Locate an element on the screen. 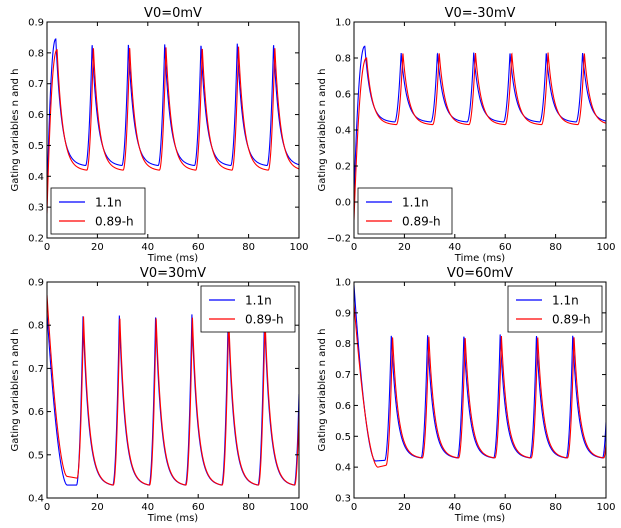 This screenshot has width=621, height=528. chart-title: V0=60mV is located at coordinates (480, 273).